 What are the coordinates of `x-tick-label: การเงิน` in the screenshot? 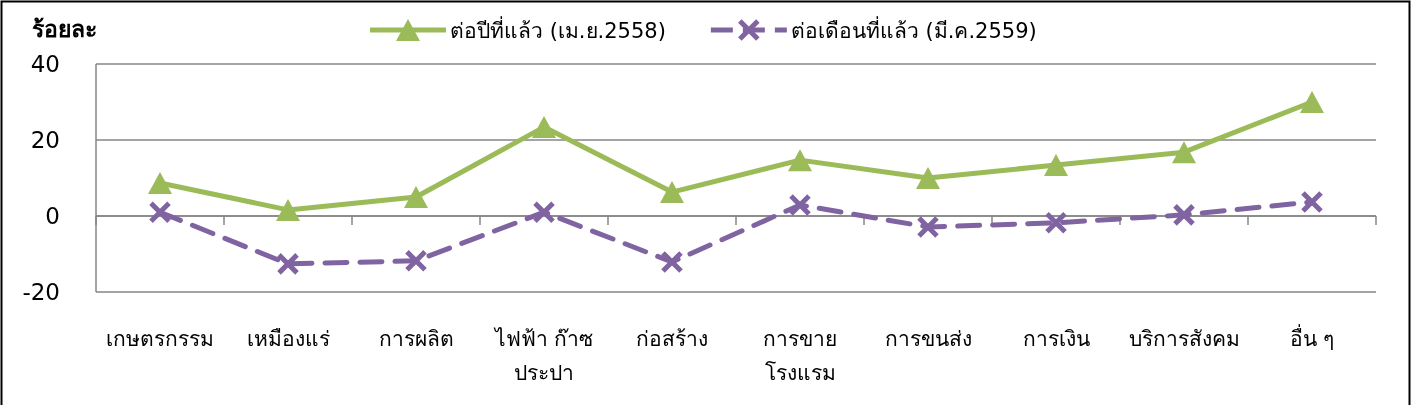 It's located at (1056, 339).